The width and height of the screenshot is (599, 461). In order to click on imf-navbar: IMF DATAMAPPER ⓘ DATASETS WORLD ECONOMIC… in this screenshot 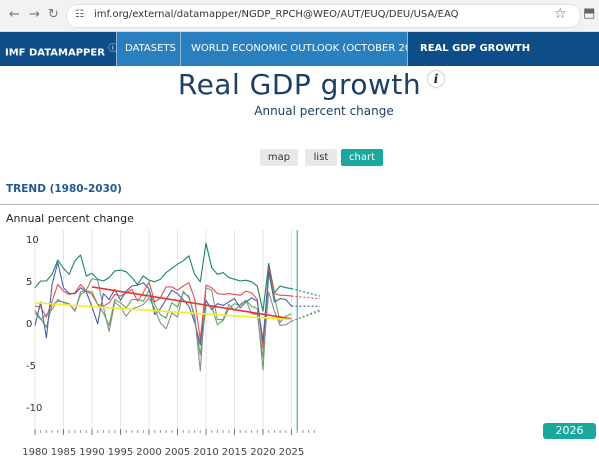, I will do `click(299, 49)`.